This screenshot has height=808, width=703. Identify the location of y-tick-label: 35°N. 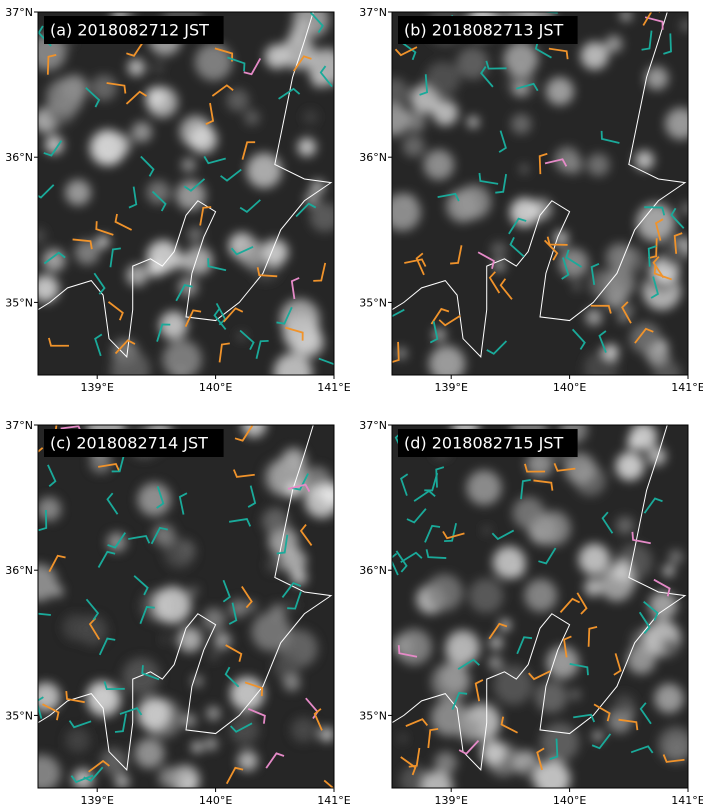
(373, 715).